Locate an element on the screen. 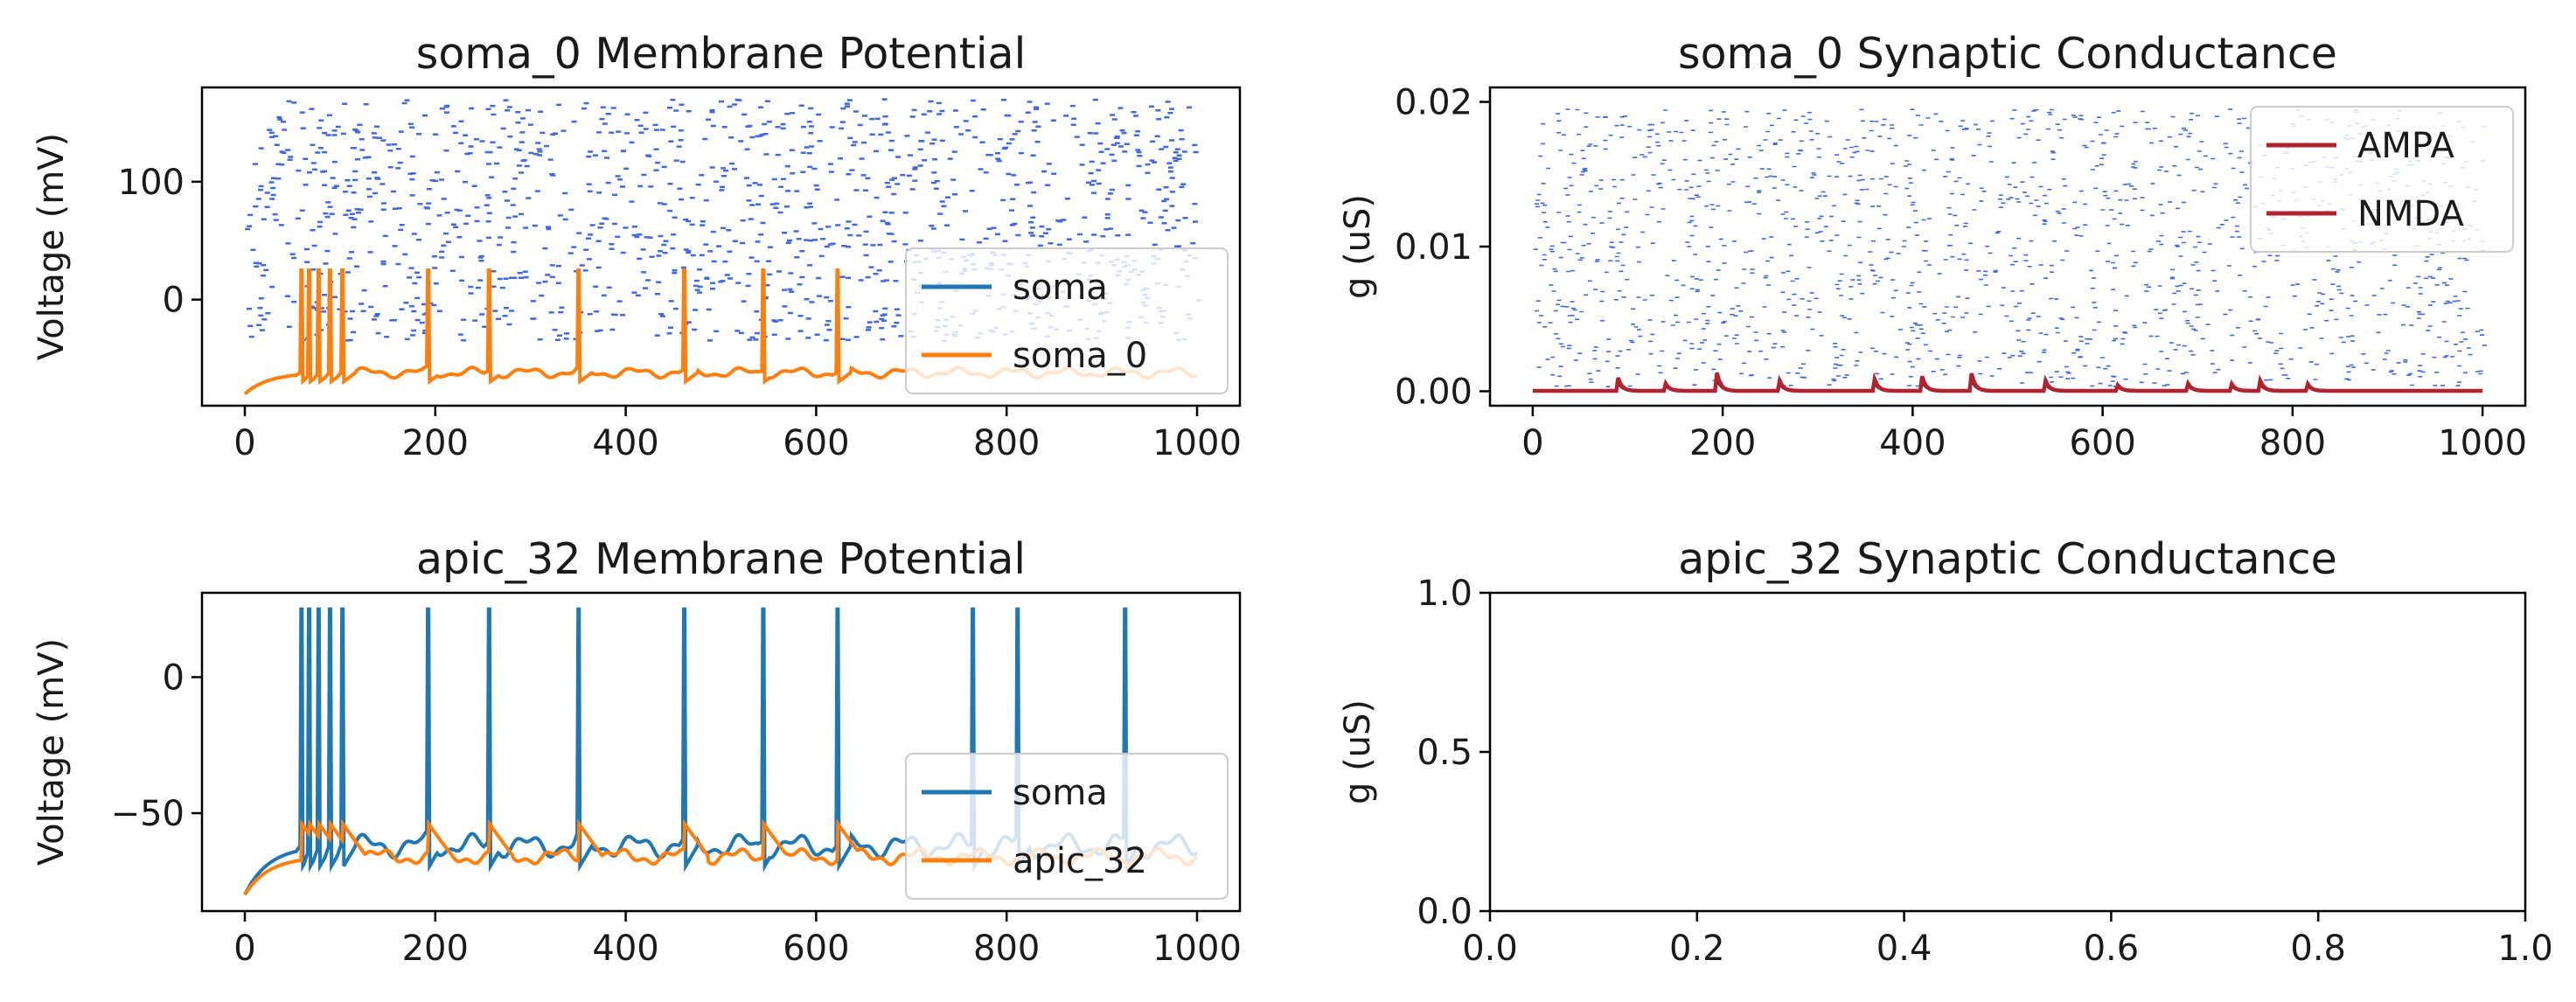  y-tick-label: 0.00 is located at coordinates (1433, 392).